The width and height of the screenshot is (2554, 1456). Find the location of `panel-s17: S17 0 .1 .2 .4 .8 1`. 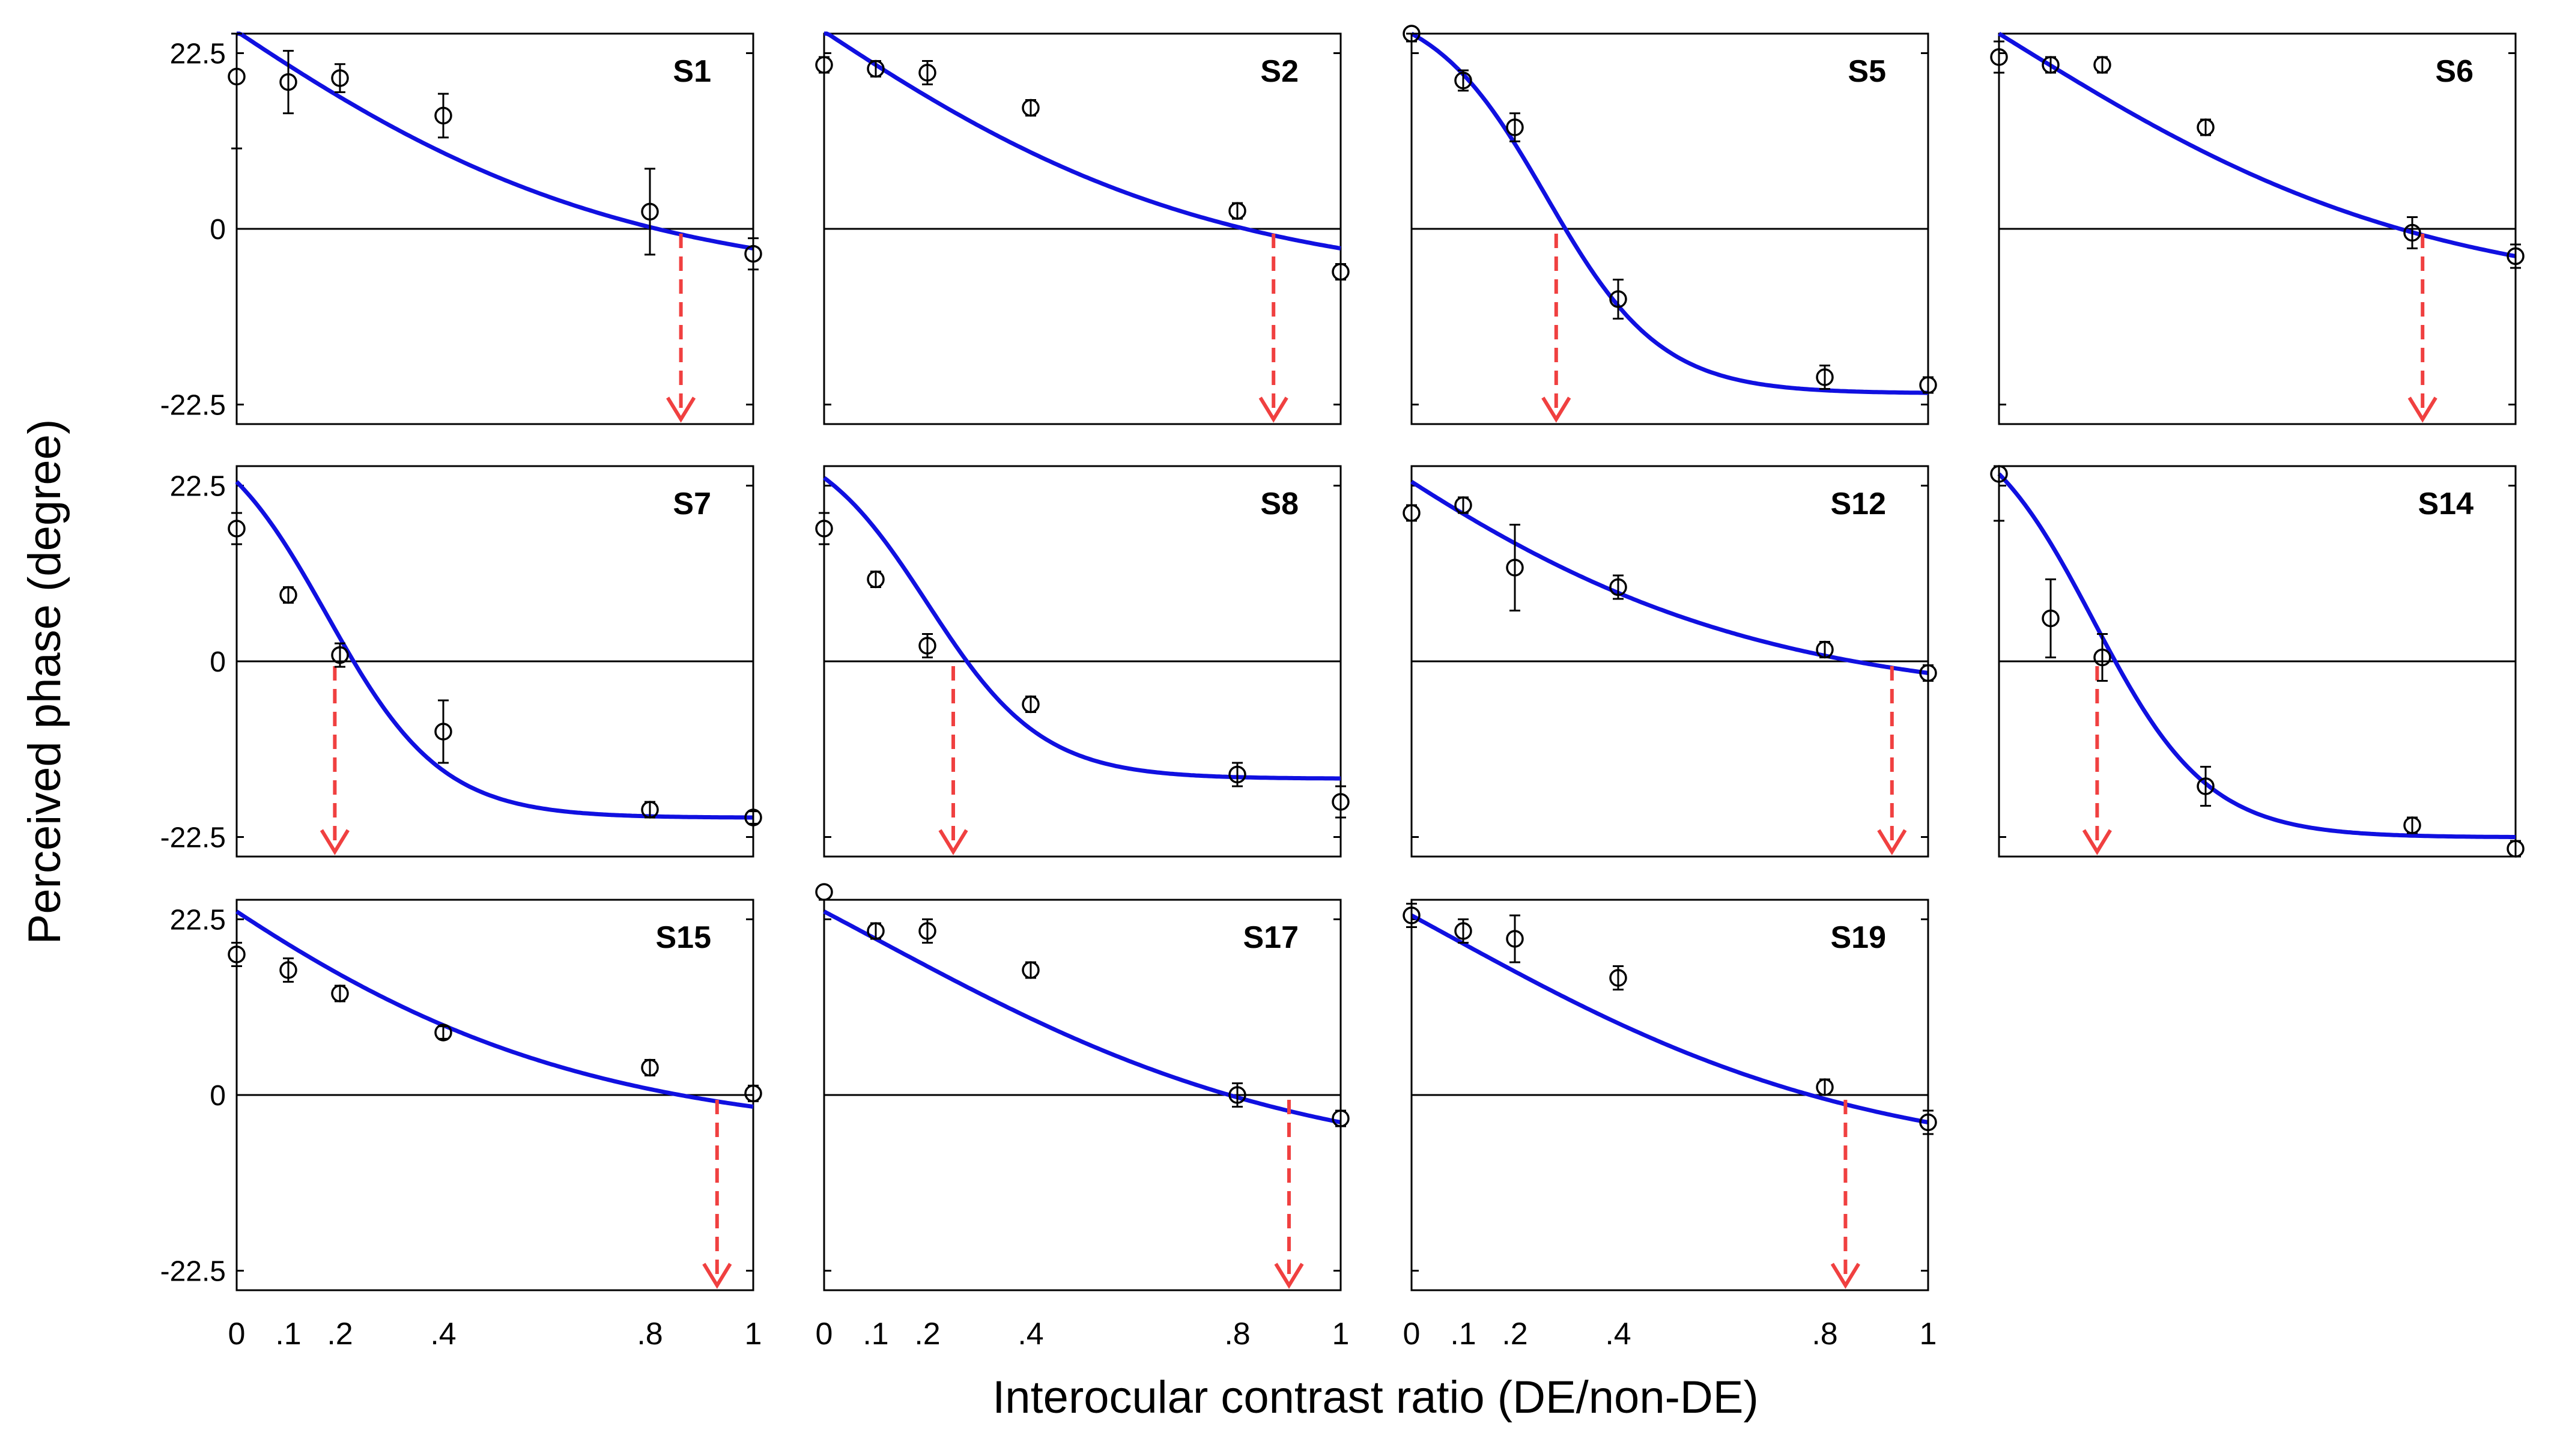

panel-s17: S17 0 .1 .2 .4 .8 1 is located at coordinates (1082, 1117).